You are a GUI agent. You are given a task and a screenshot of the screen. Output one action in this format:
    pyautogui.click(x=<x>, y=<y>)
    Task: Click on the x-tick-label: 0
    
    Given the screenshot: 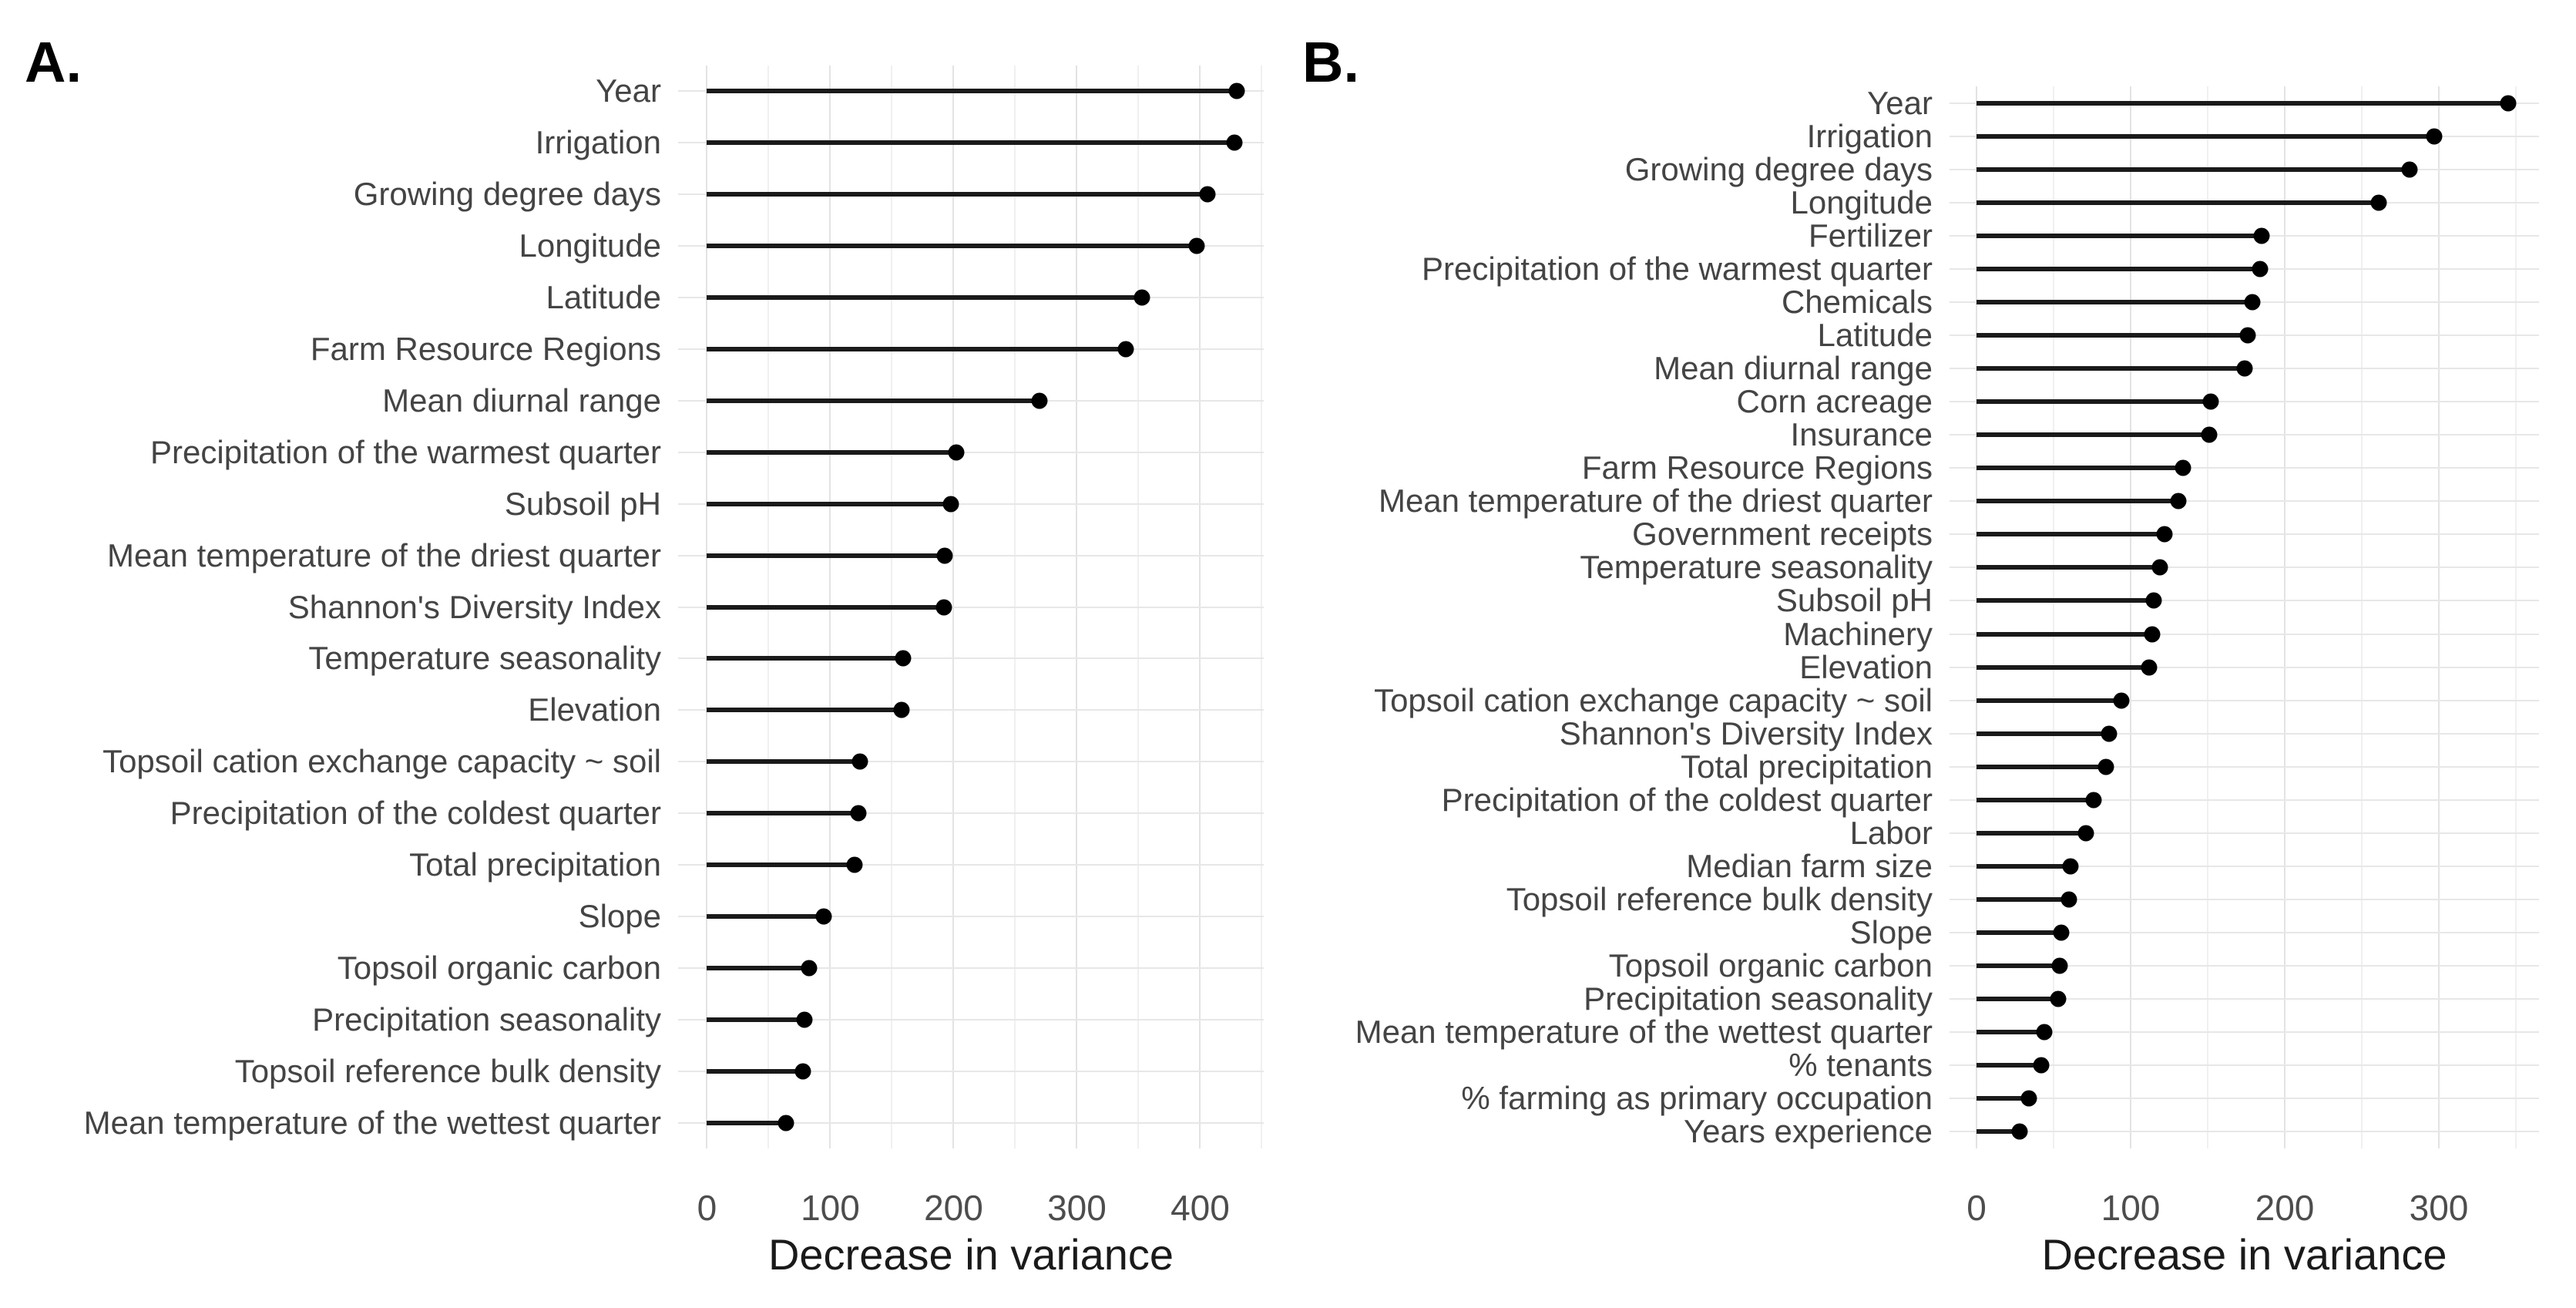 What is the action you would take?
    pyautogui.click(x=707, y=1208)
    